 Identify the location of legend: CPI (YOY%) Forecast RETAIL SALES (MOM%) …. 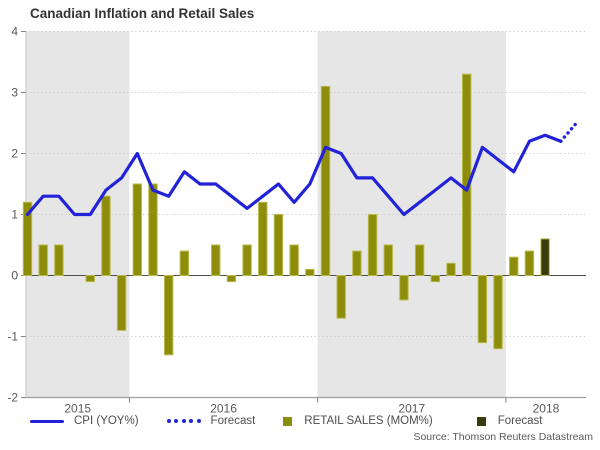
(310, 421).